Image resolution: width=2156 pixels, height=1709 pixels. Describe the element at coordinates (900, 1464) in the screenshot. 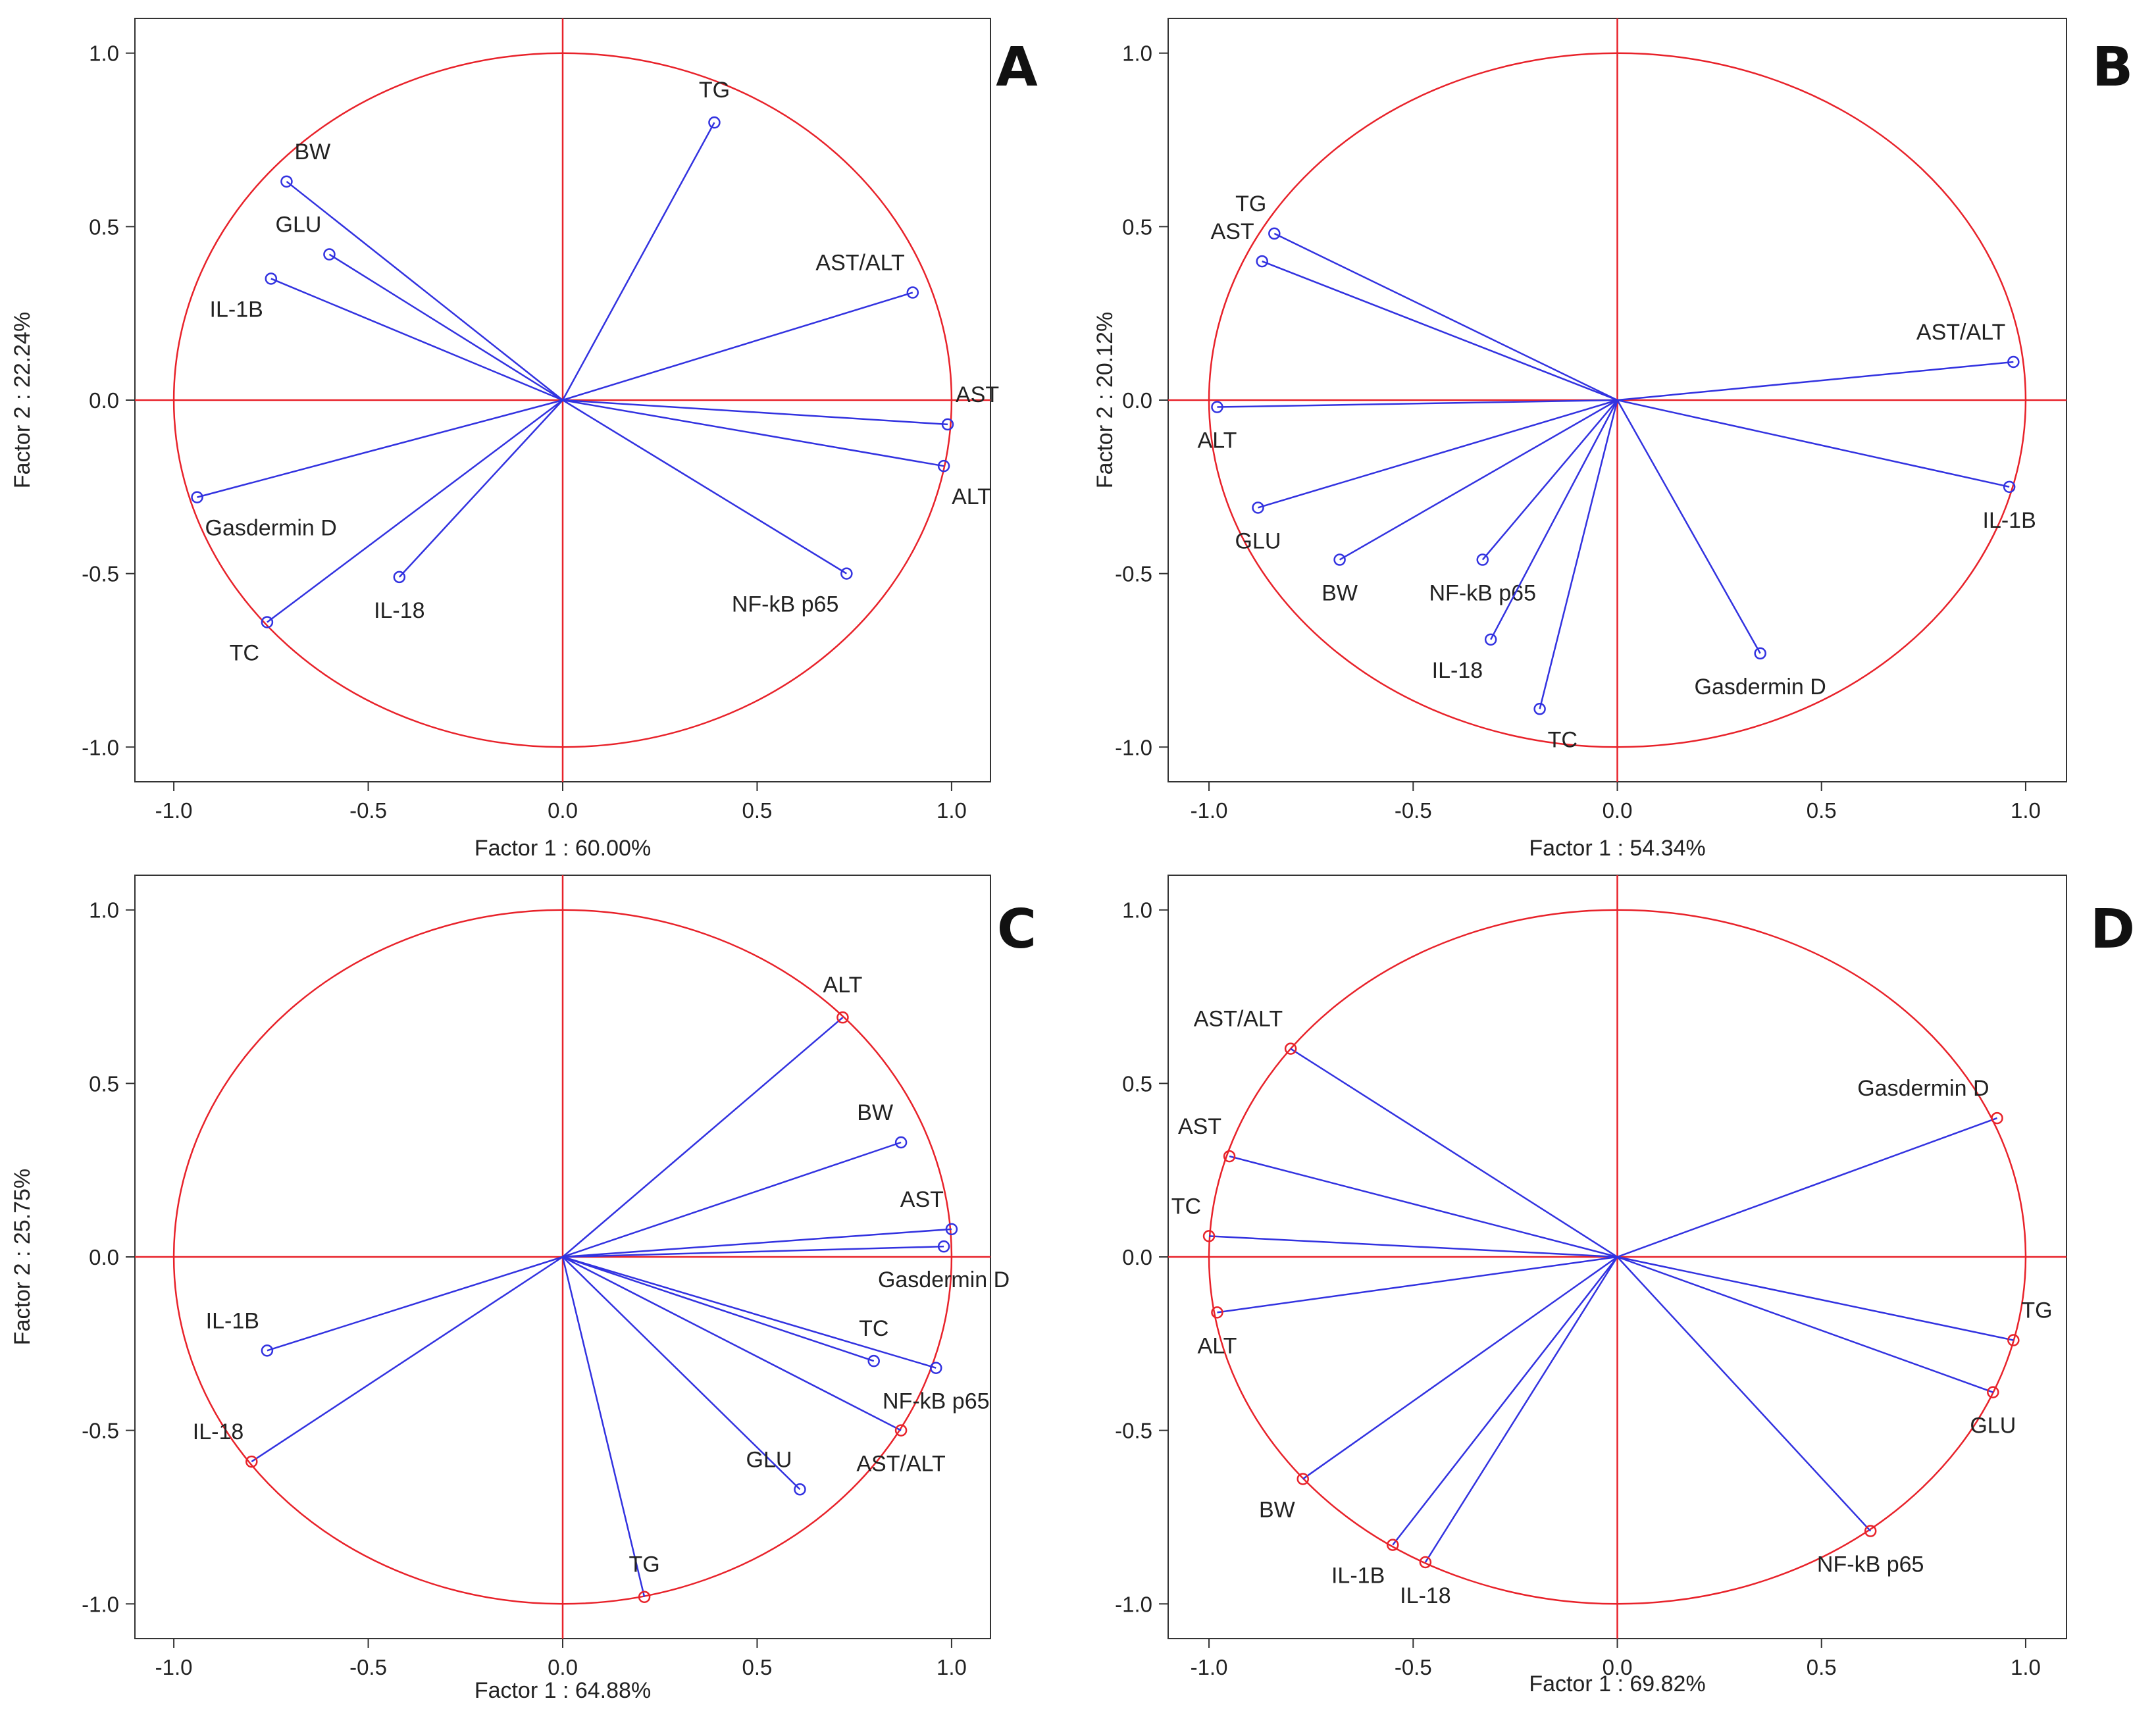

I see `loading-label: AST/ALT` at that location.